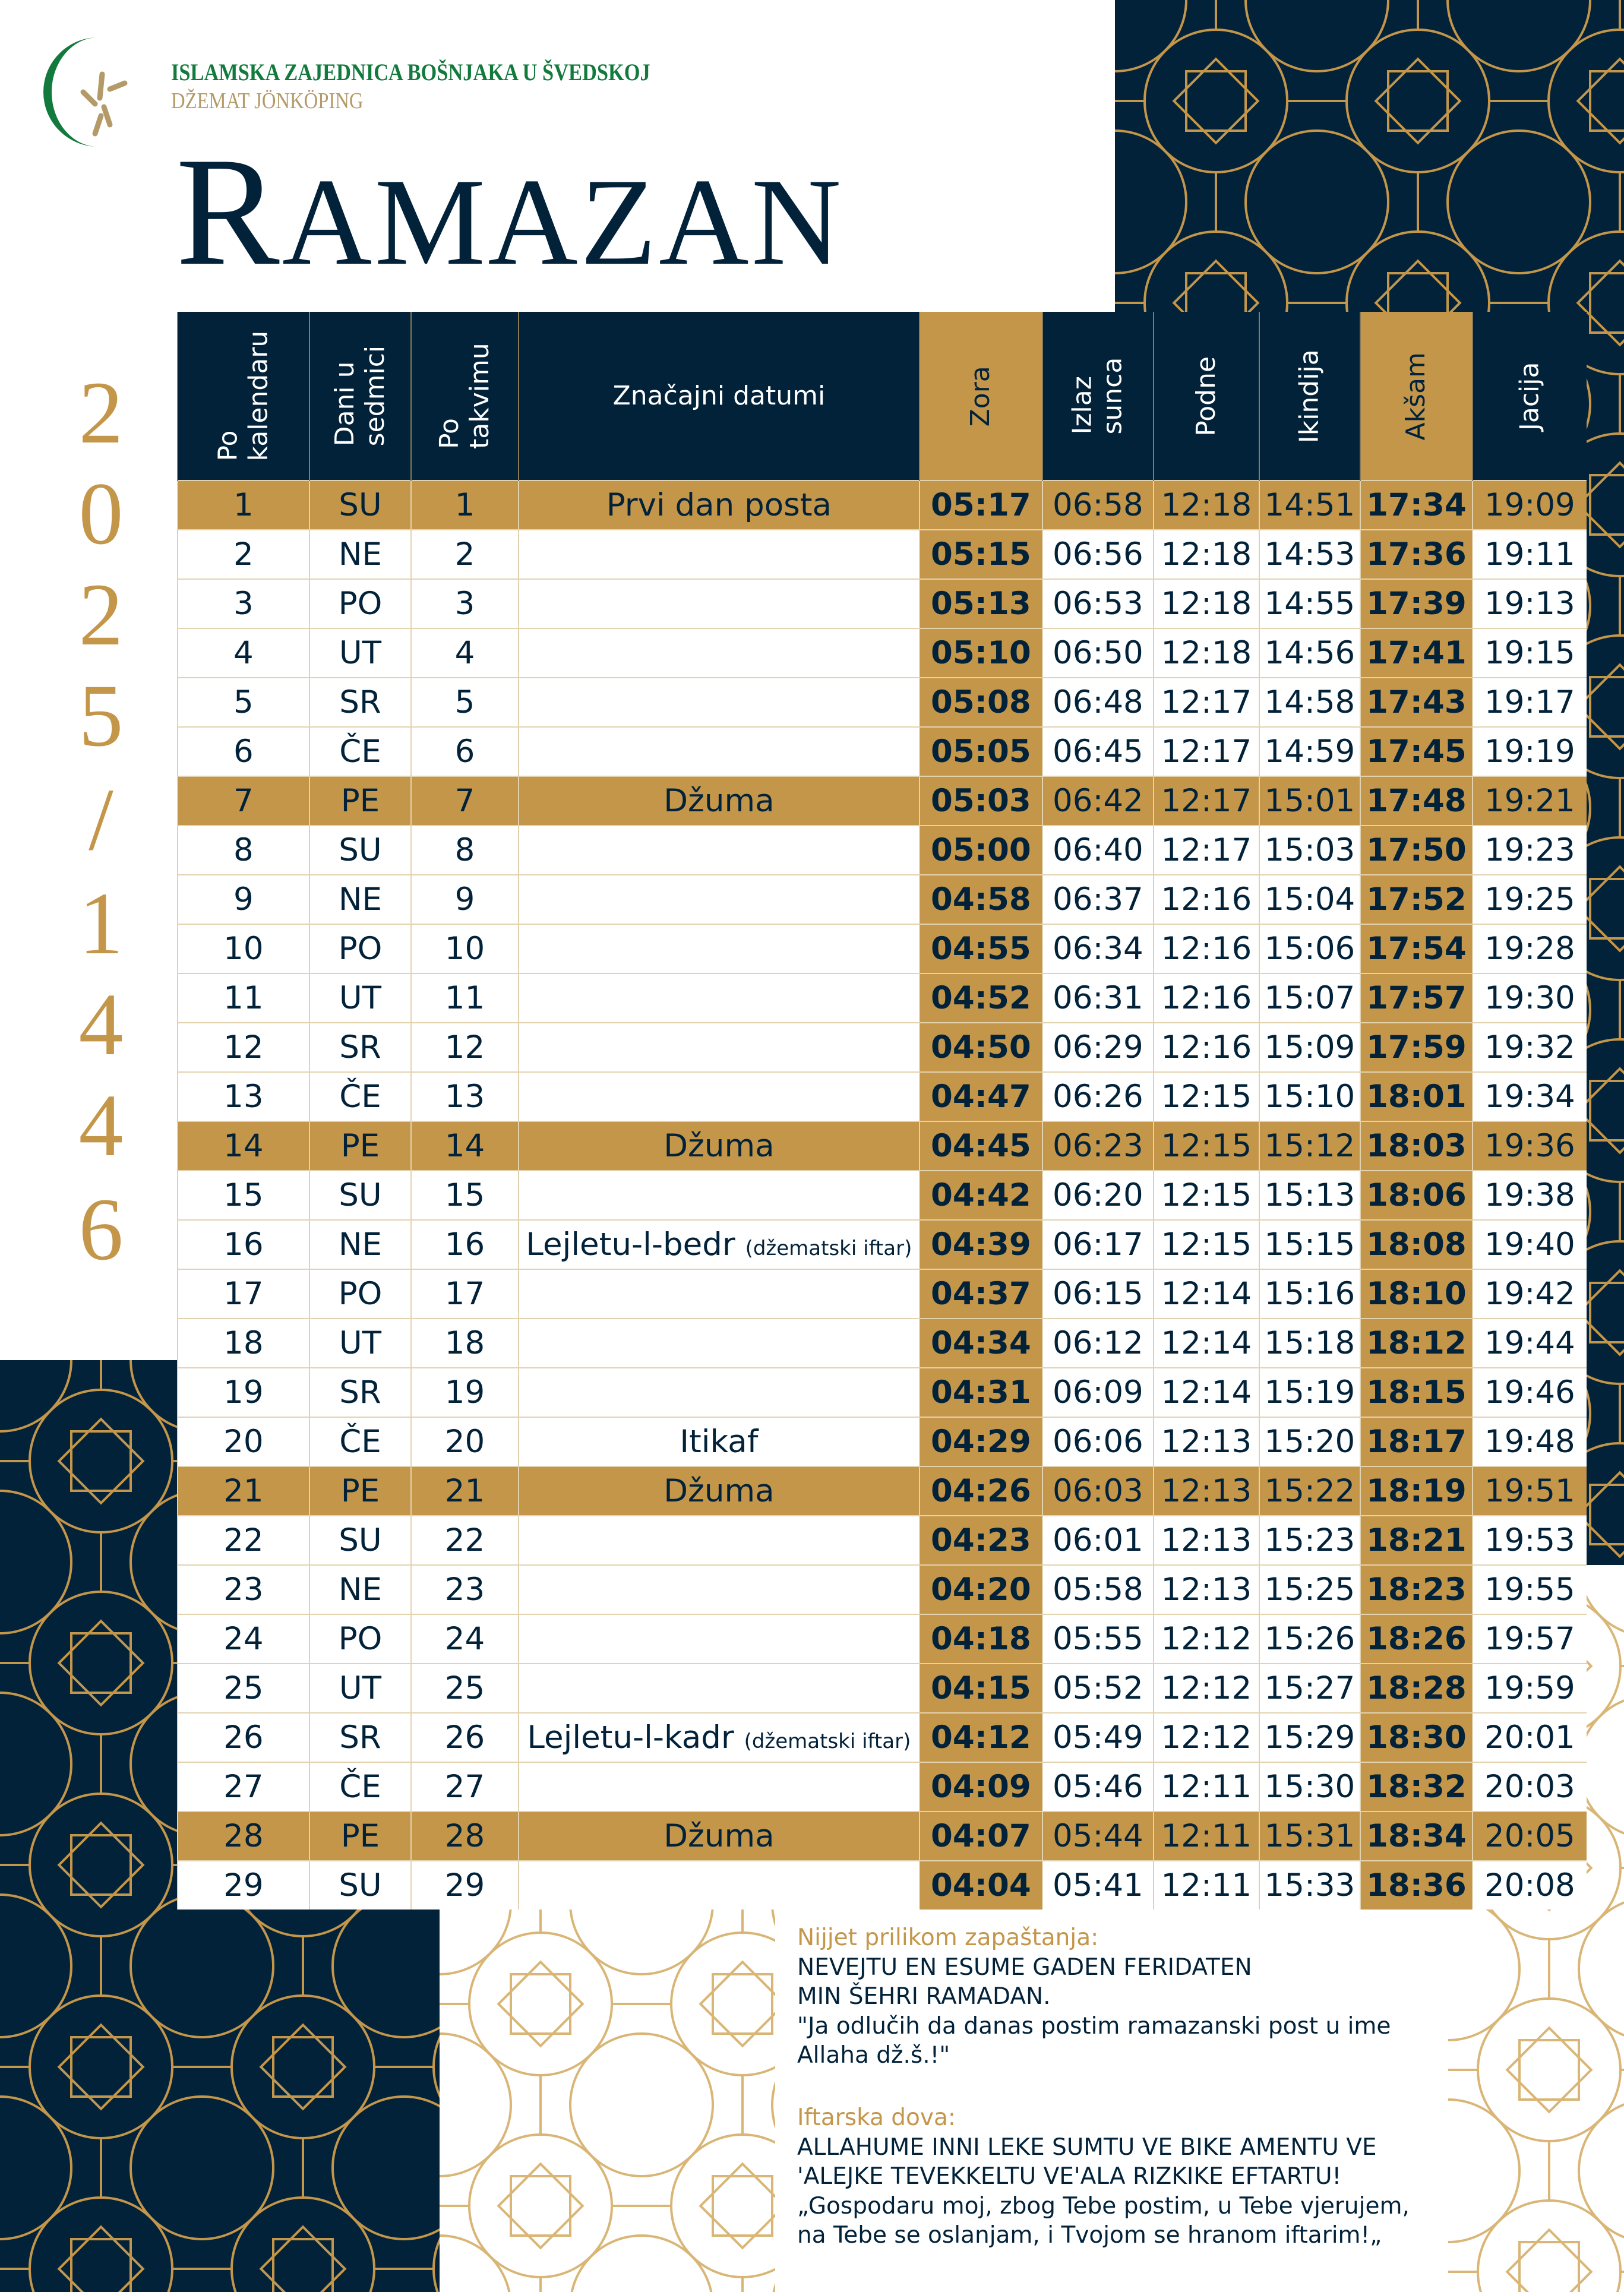  What do you see at coordinates (1416, 1540) in the screenshot?
I see `cell-aksam: 18:21` at bounding box center [1416, 1540].